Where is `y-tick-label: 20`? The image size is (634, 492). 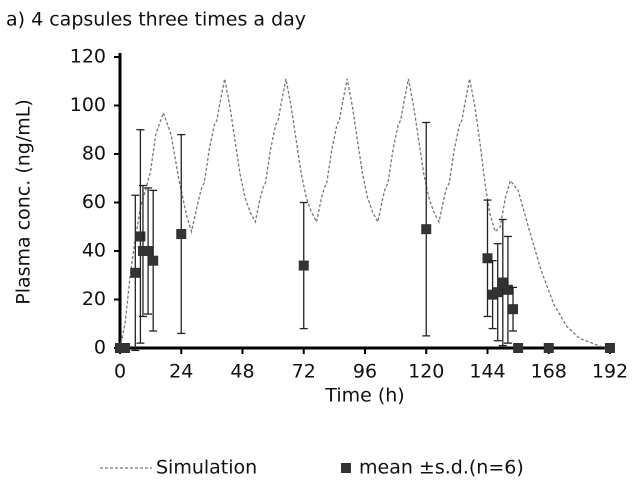 y-tick-label: 20 is located at coordinates (94, 299).